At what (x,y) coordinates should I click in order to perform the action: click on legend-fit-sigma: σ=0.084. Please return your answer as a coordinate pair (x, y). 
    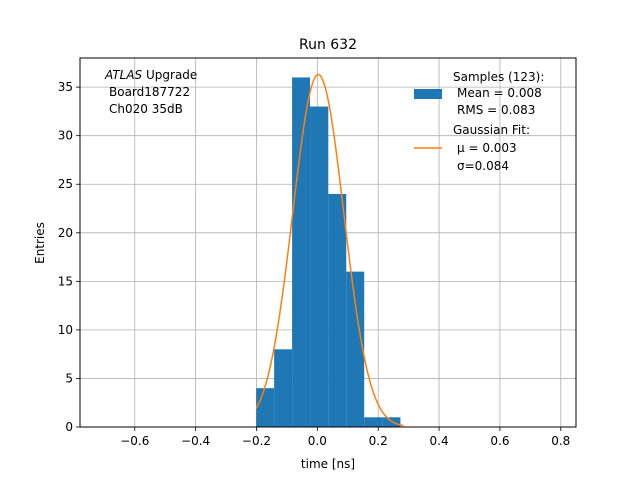
    Looking at the image, I should click on (483, 166).